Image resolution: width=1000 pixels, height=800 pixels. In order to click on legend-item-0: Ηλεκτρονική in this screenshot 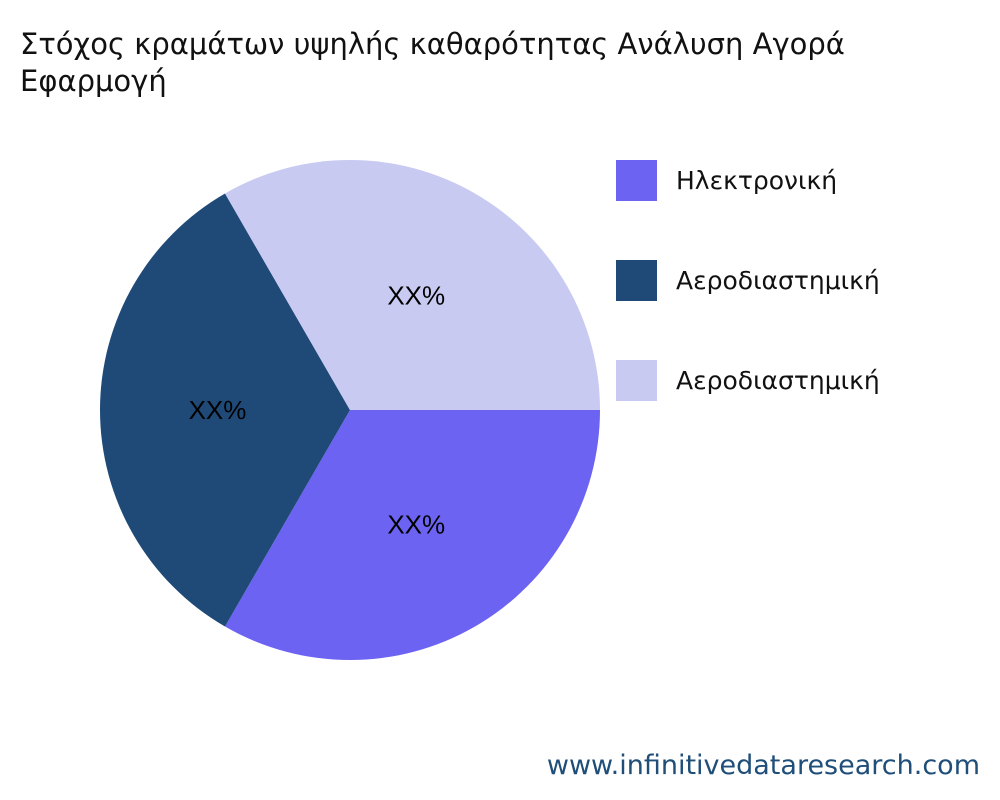, I will do `click(726, 180)`.